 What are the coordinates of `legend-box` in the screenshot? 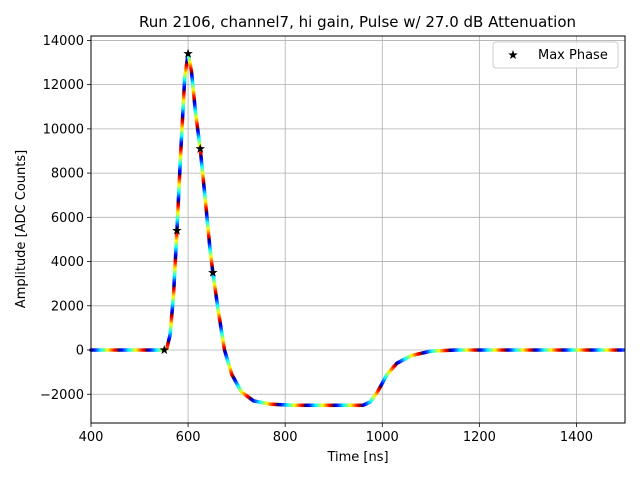 It's located at (555, 55).